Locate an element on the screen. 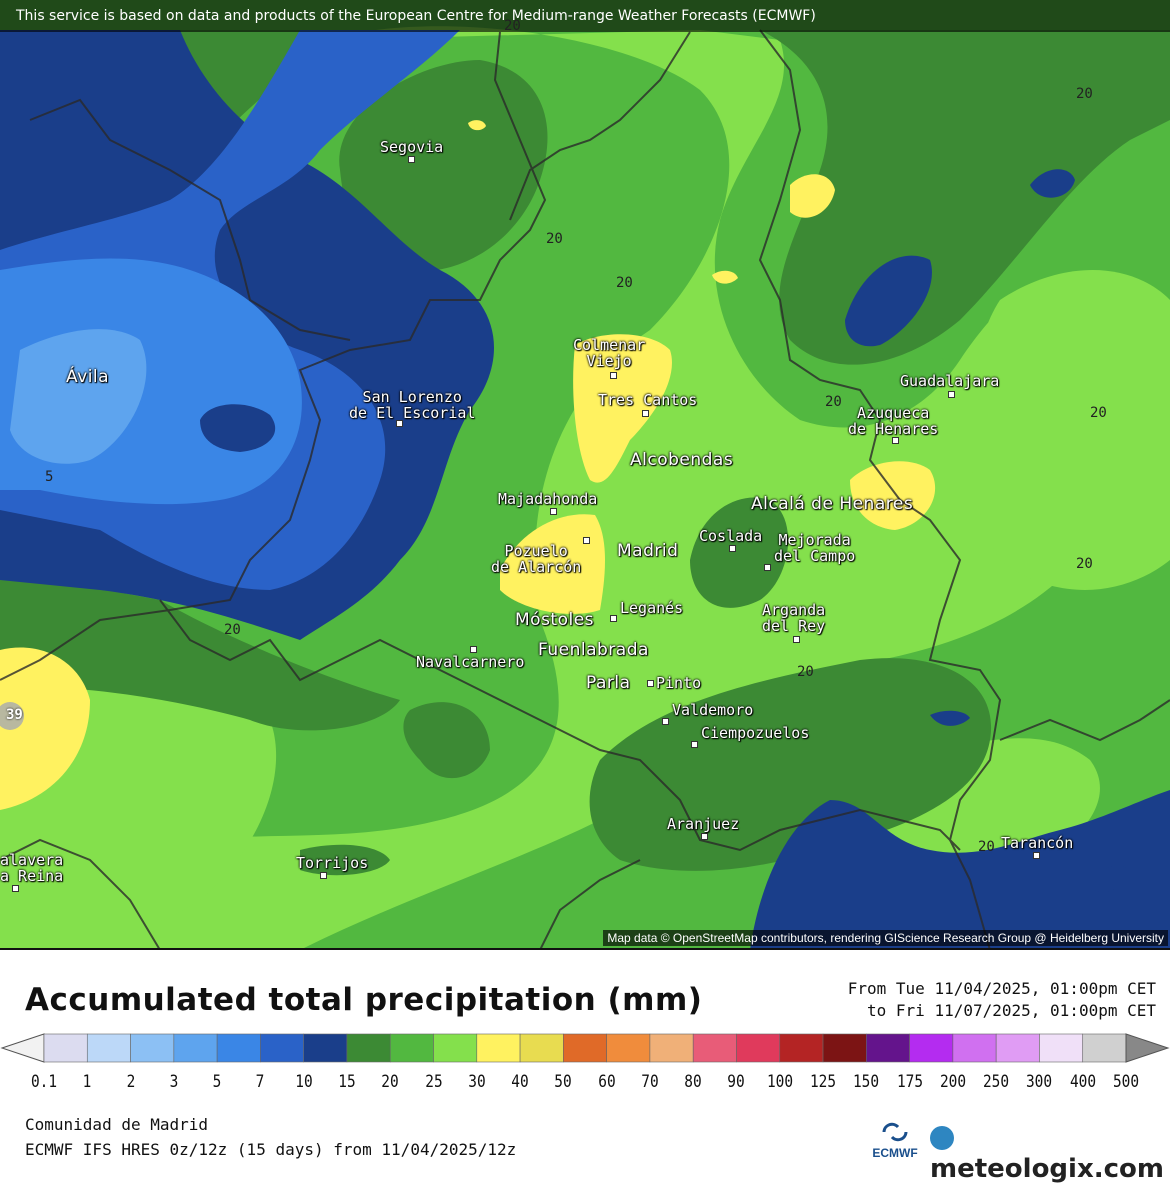 Image resolution: width=1170 pixels, height=1184 pixels. city-label-alcala: Alcalá de Henares is located at coordinates (832, 504).